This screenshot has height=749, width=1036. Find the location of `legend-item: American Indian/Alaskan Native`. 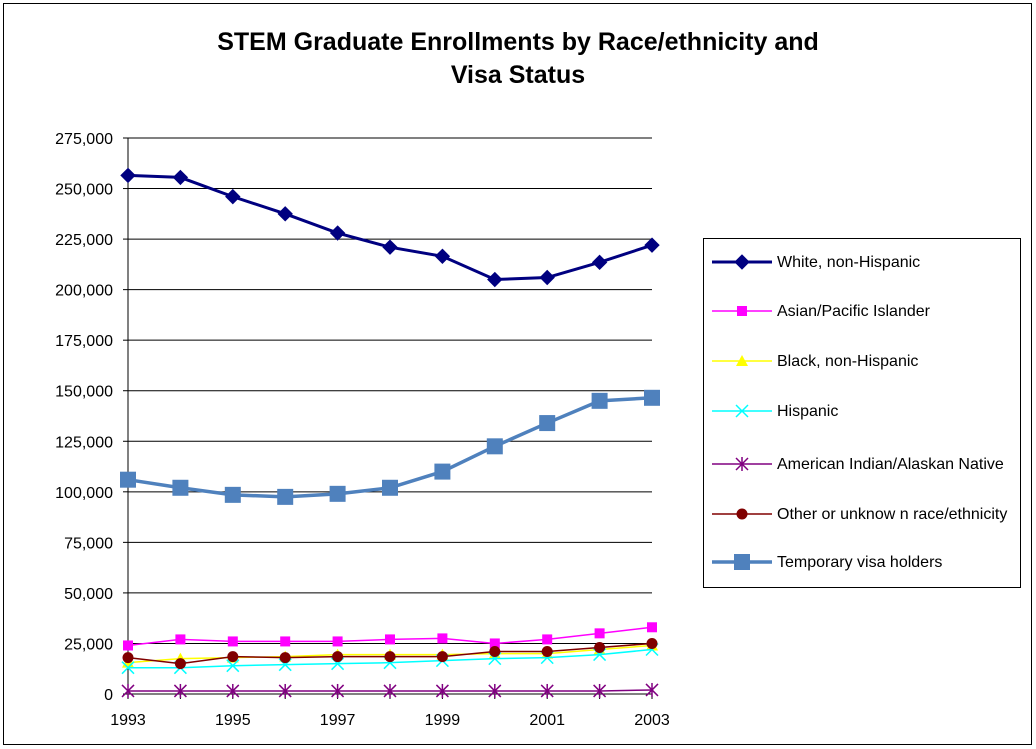

legend-item: American Indian/Alaskan Native is located at coordinates (862, 472).